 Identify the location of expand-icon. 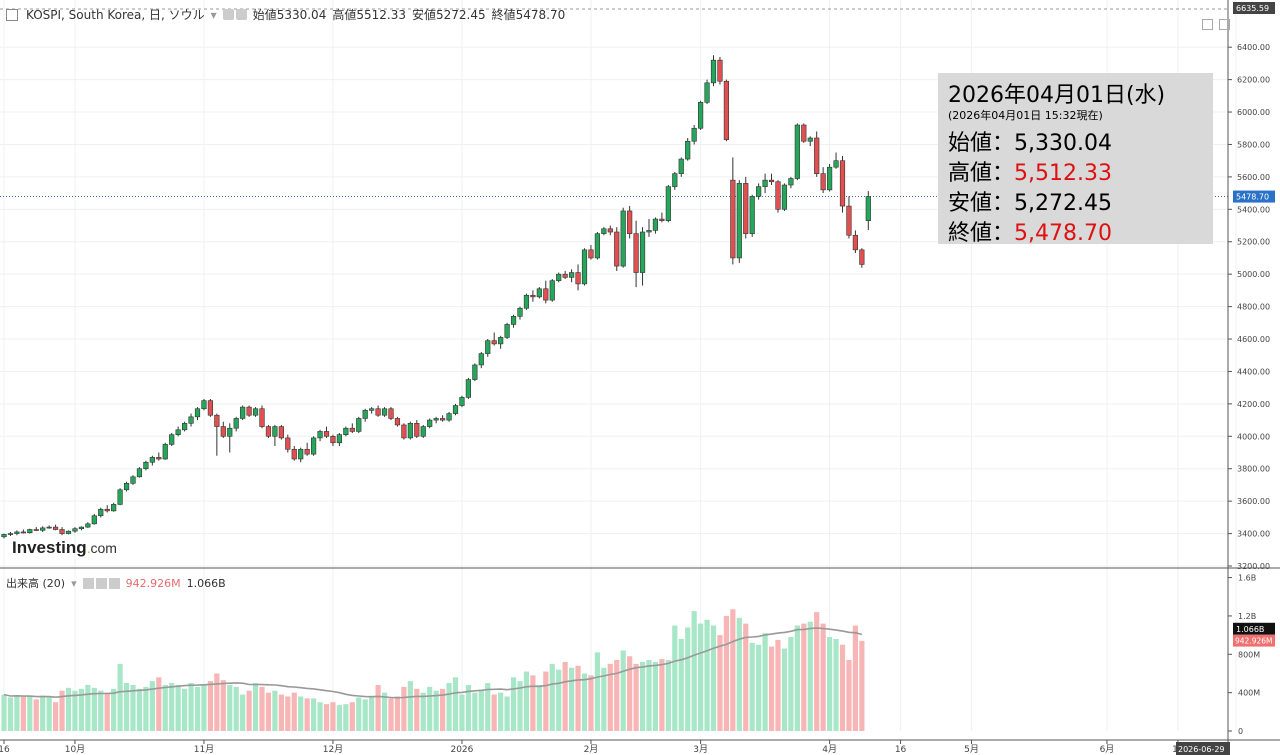
(1207, 24).